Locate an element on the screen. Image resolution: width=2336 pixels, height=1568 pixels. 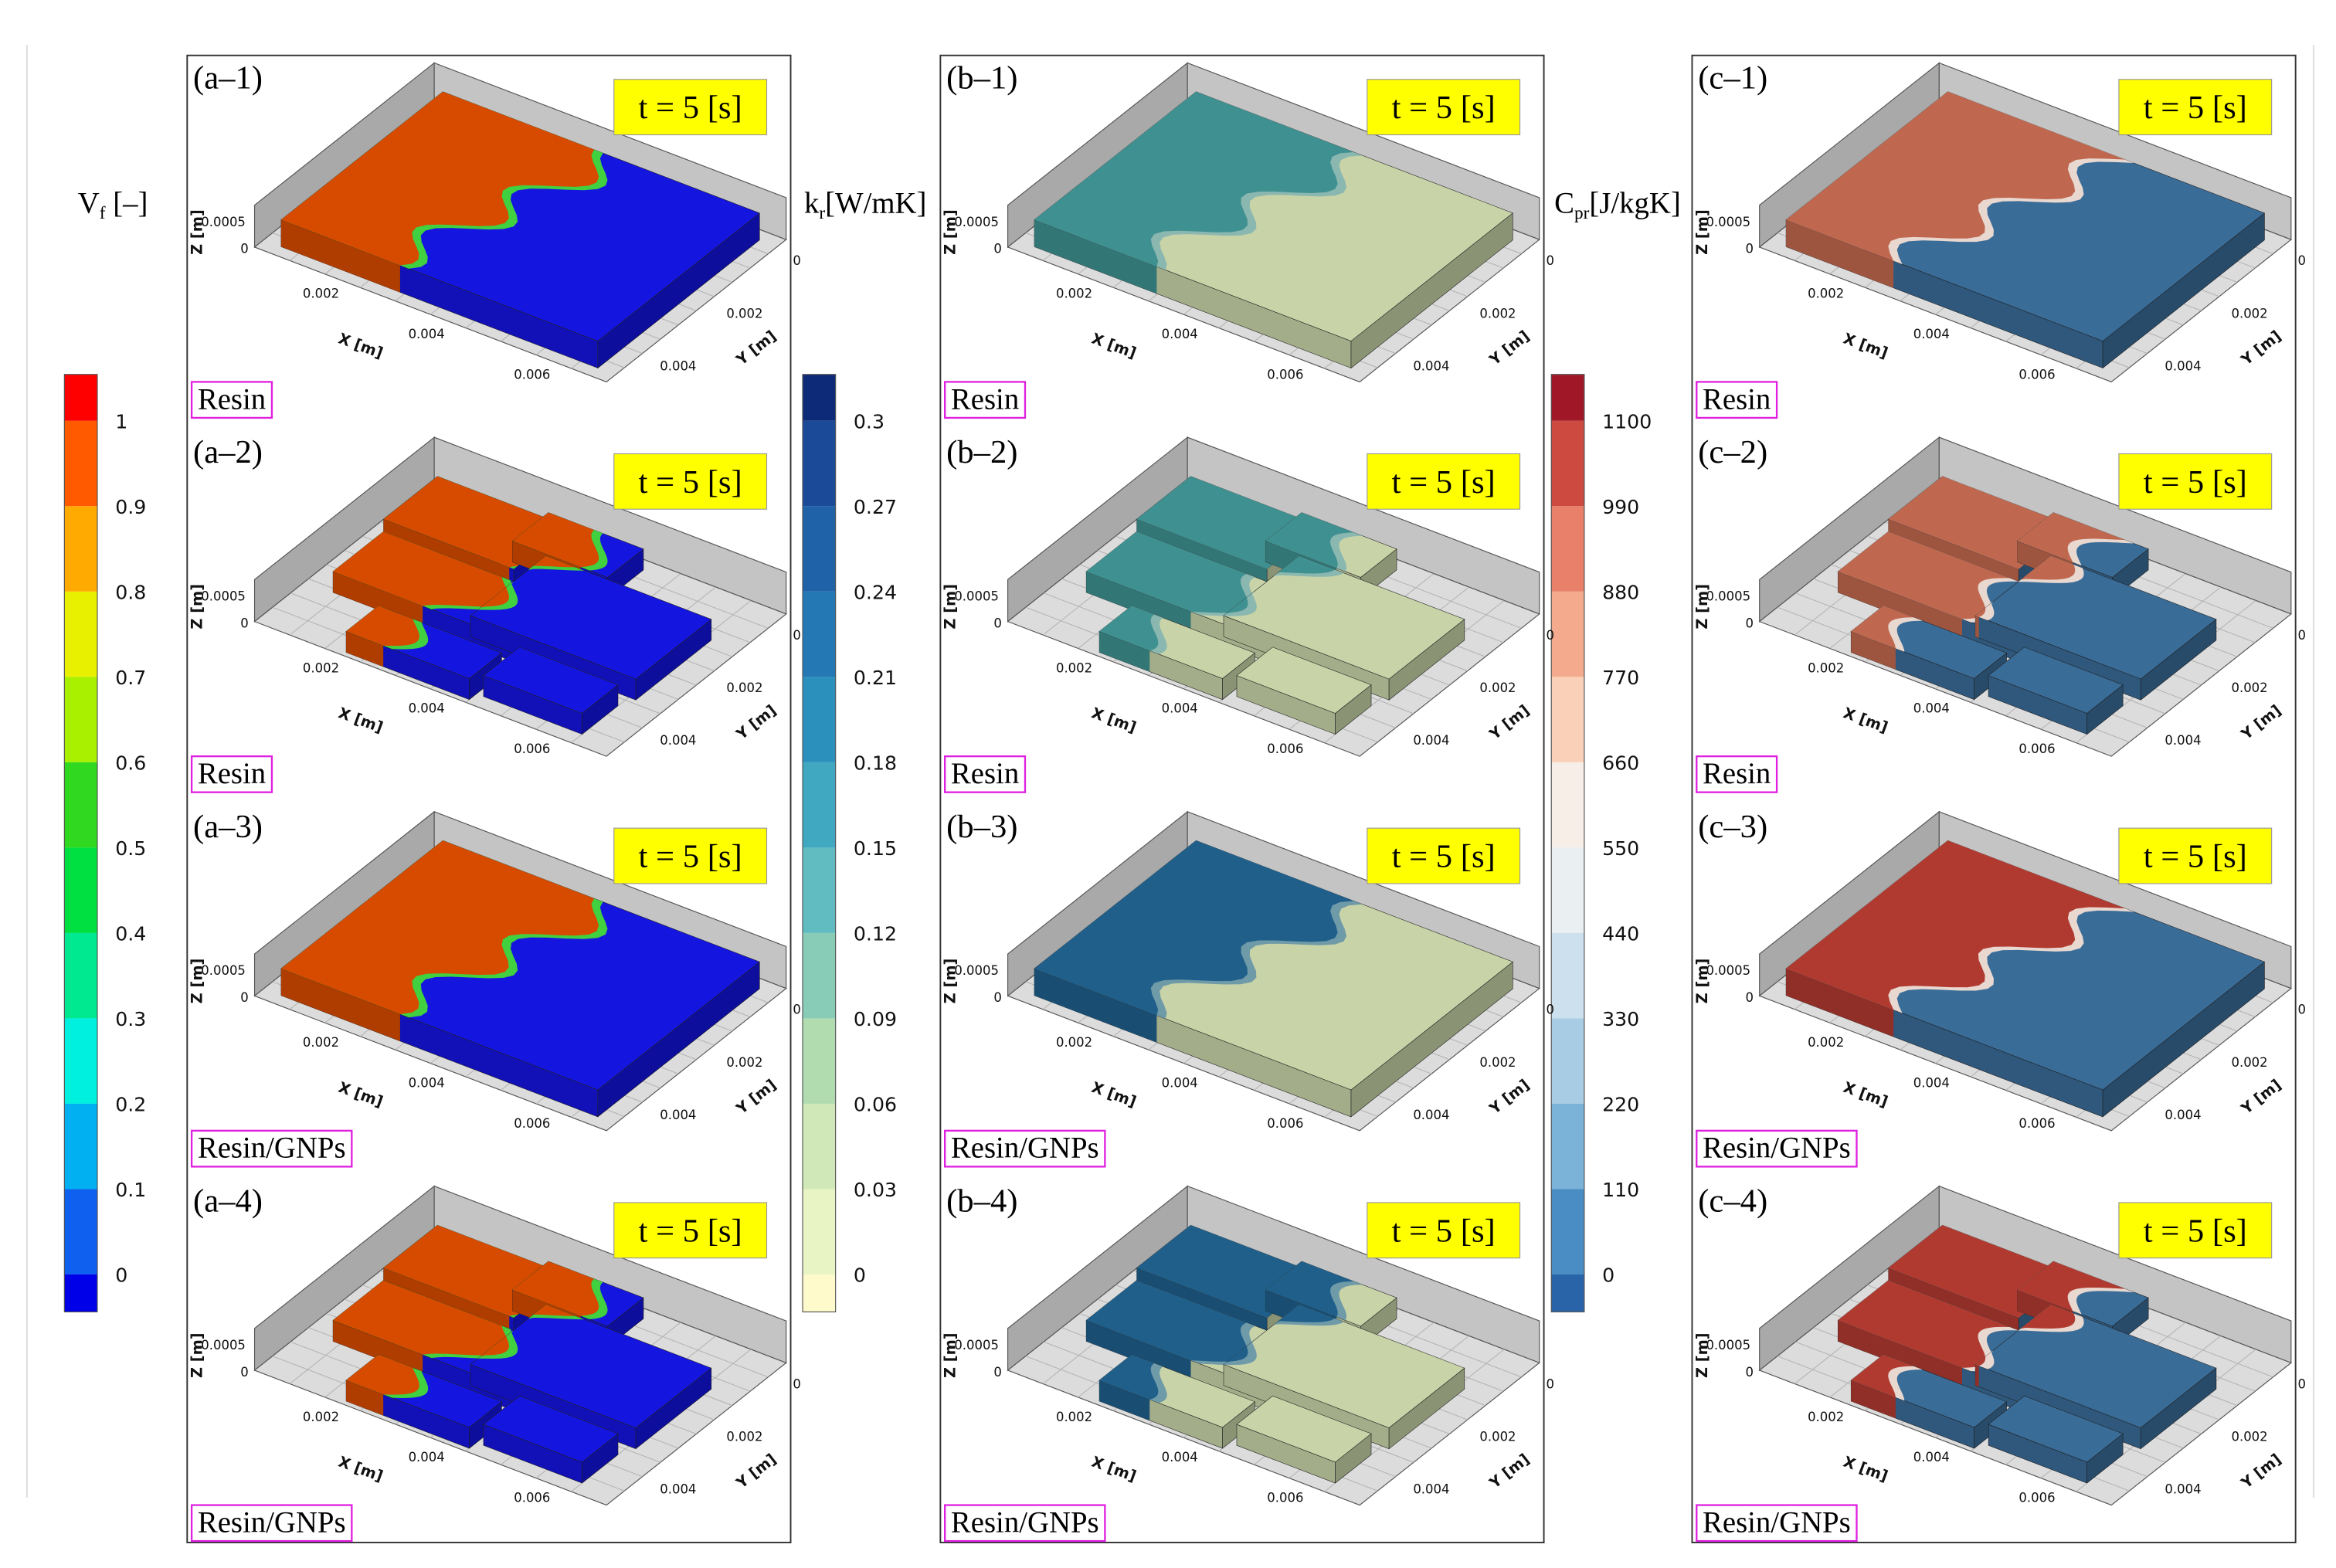
colorbar-tick-label: 0.03 is located at coordinates (875, 1190).